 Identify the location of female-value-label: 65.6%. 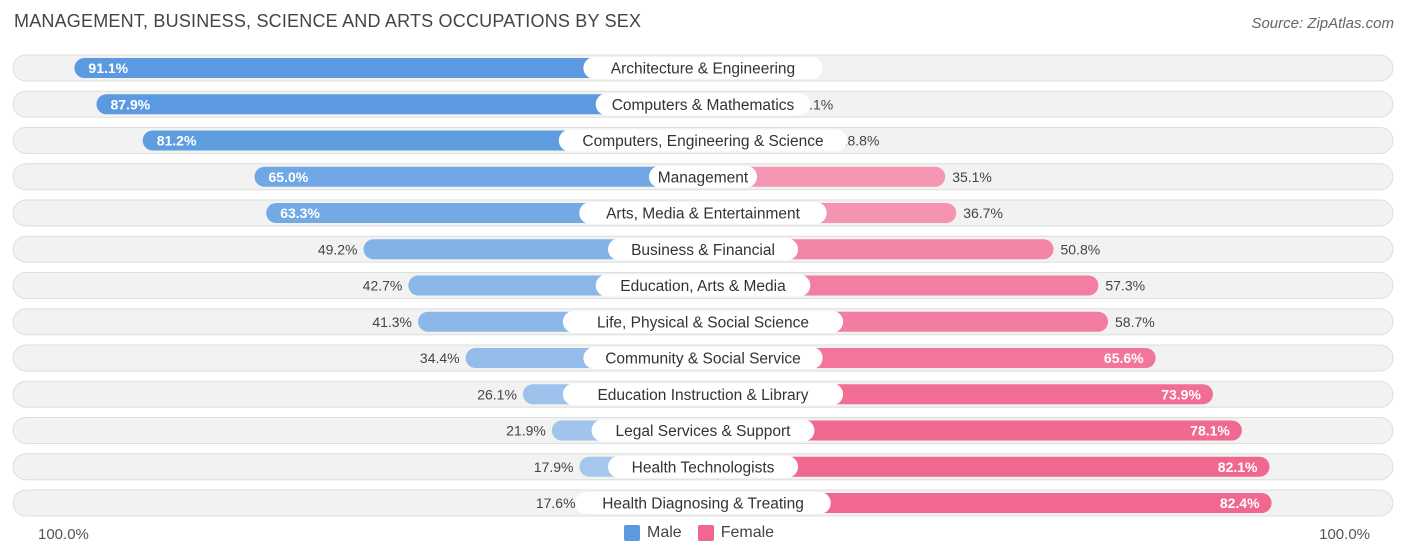
(1124, 358).